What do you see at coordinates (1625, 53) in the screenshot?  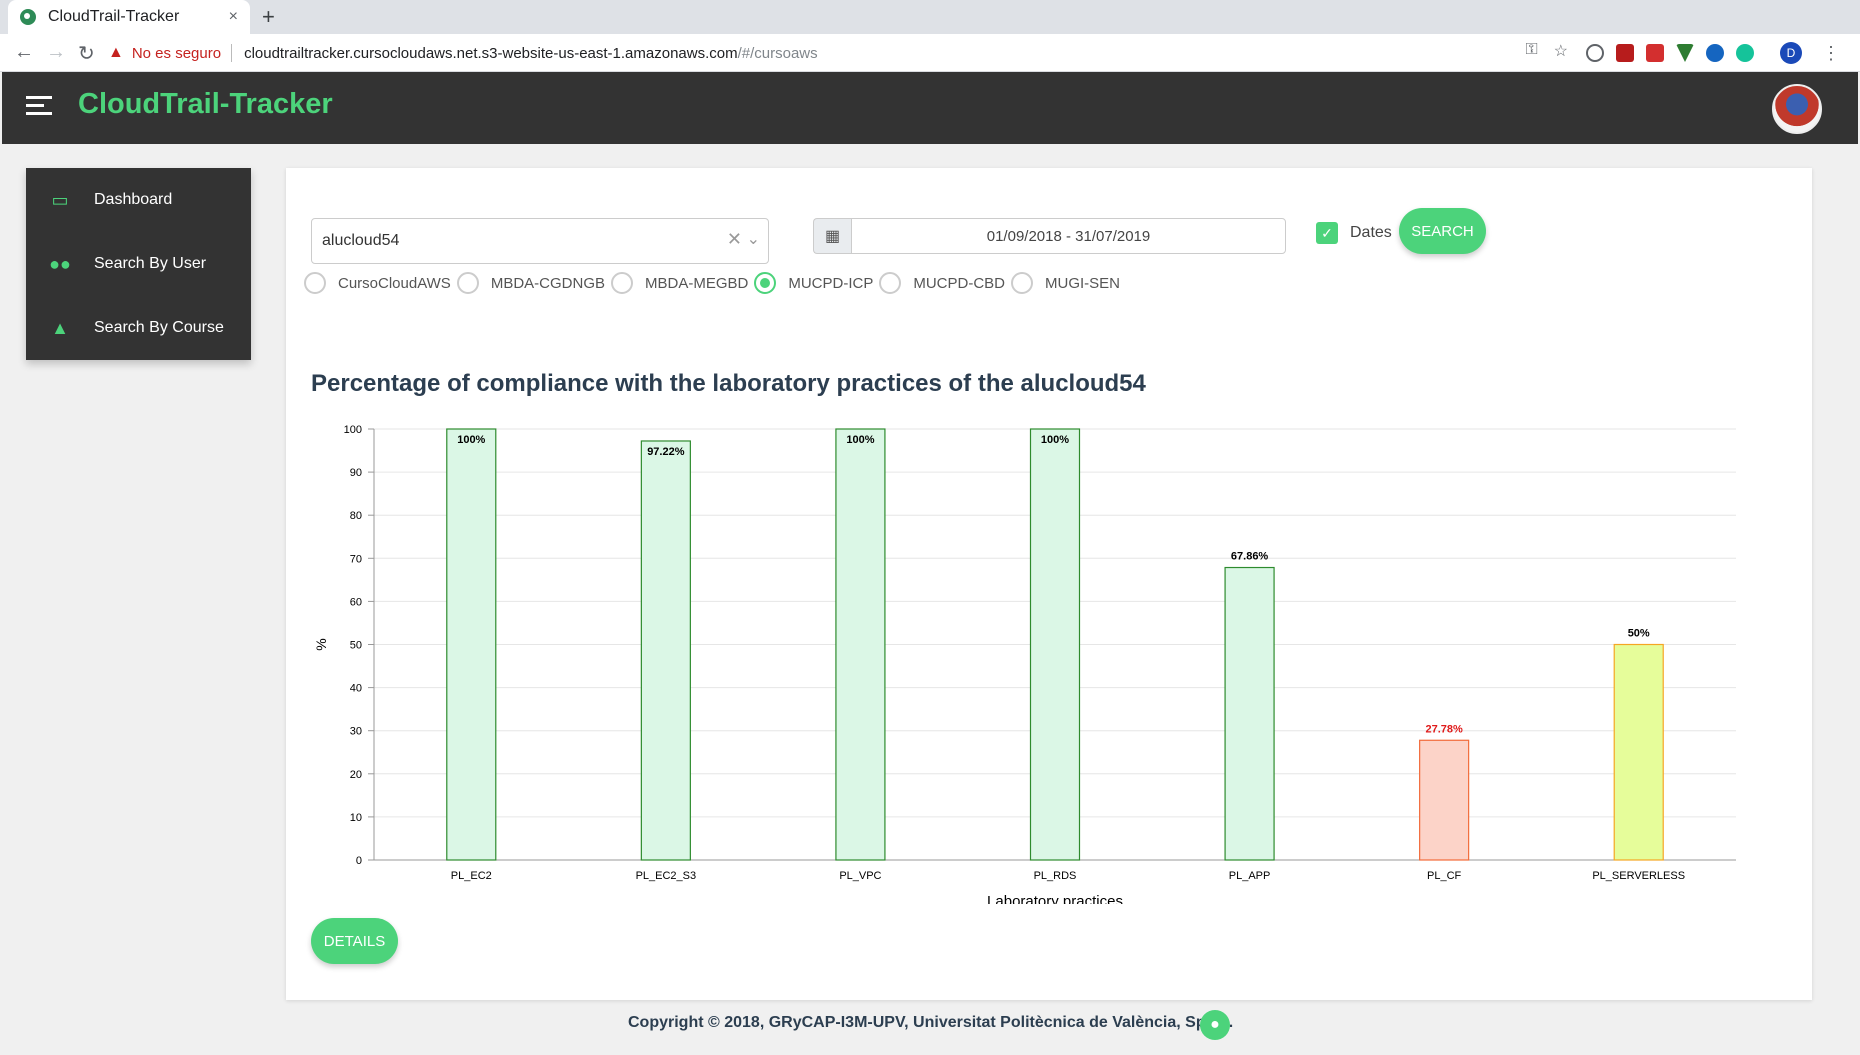 I see `extension-red-icon` at bounding box center [1625, 53].